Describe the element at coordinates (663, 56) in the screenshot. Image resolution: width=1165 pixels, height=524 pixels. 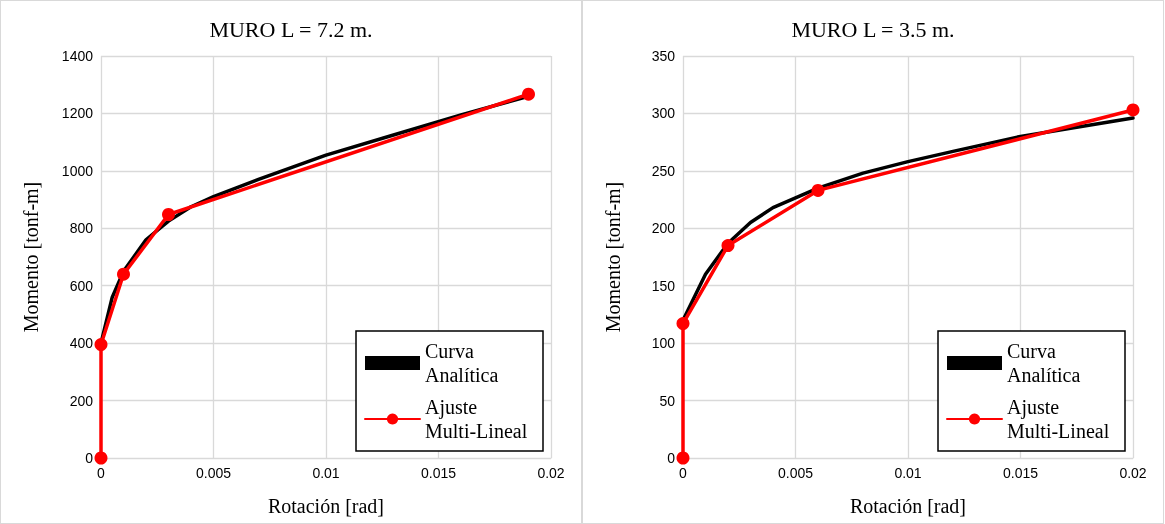
I see `y-tick-label: 350` at that location.